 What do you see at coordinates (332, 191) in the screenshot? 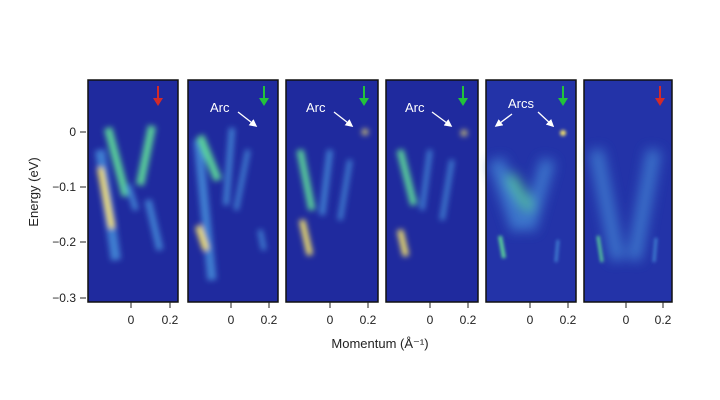
I see `panel-3: Arc` at bounding box center [332, 191].